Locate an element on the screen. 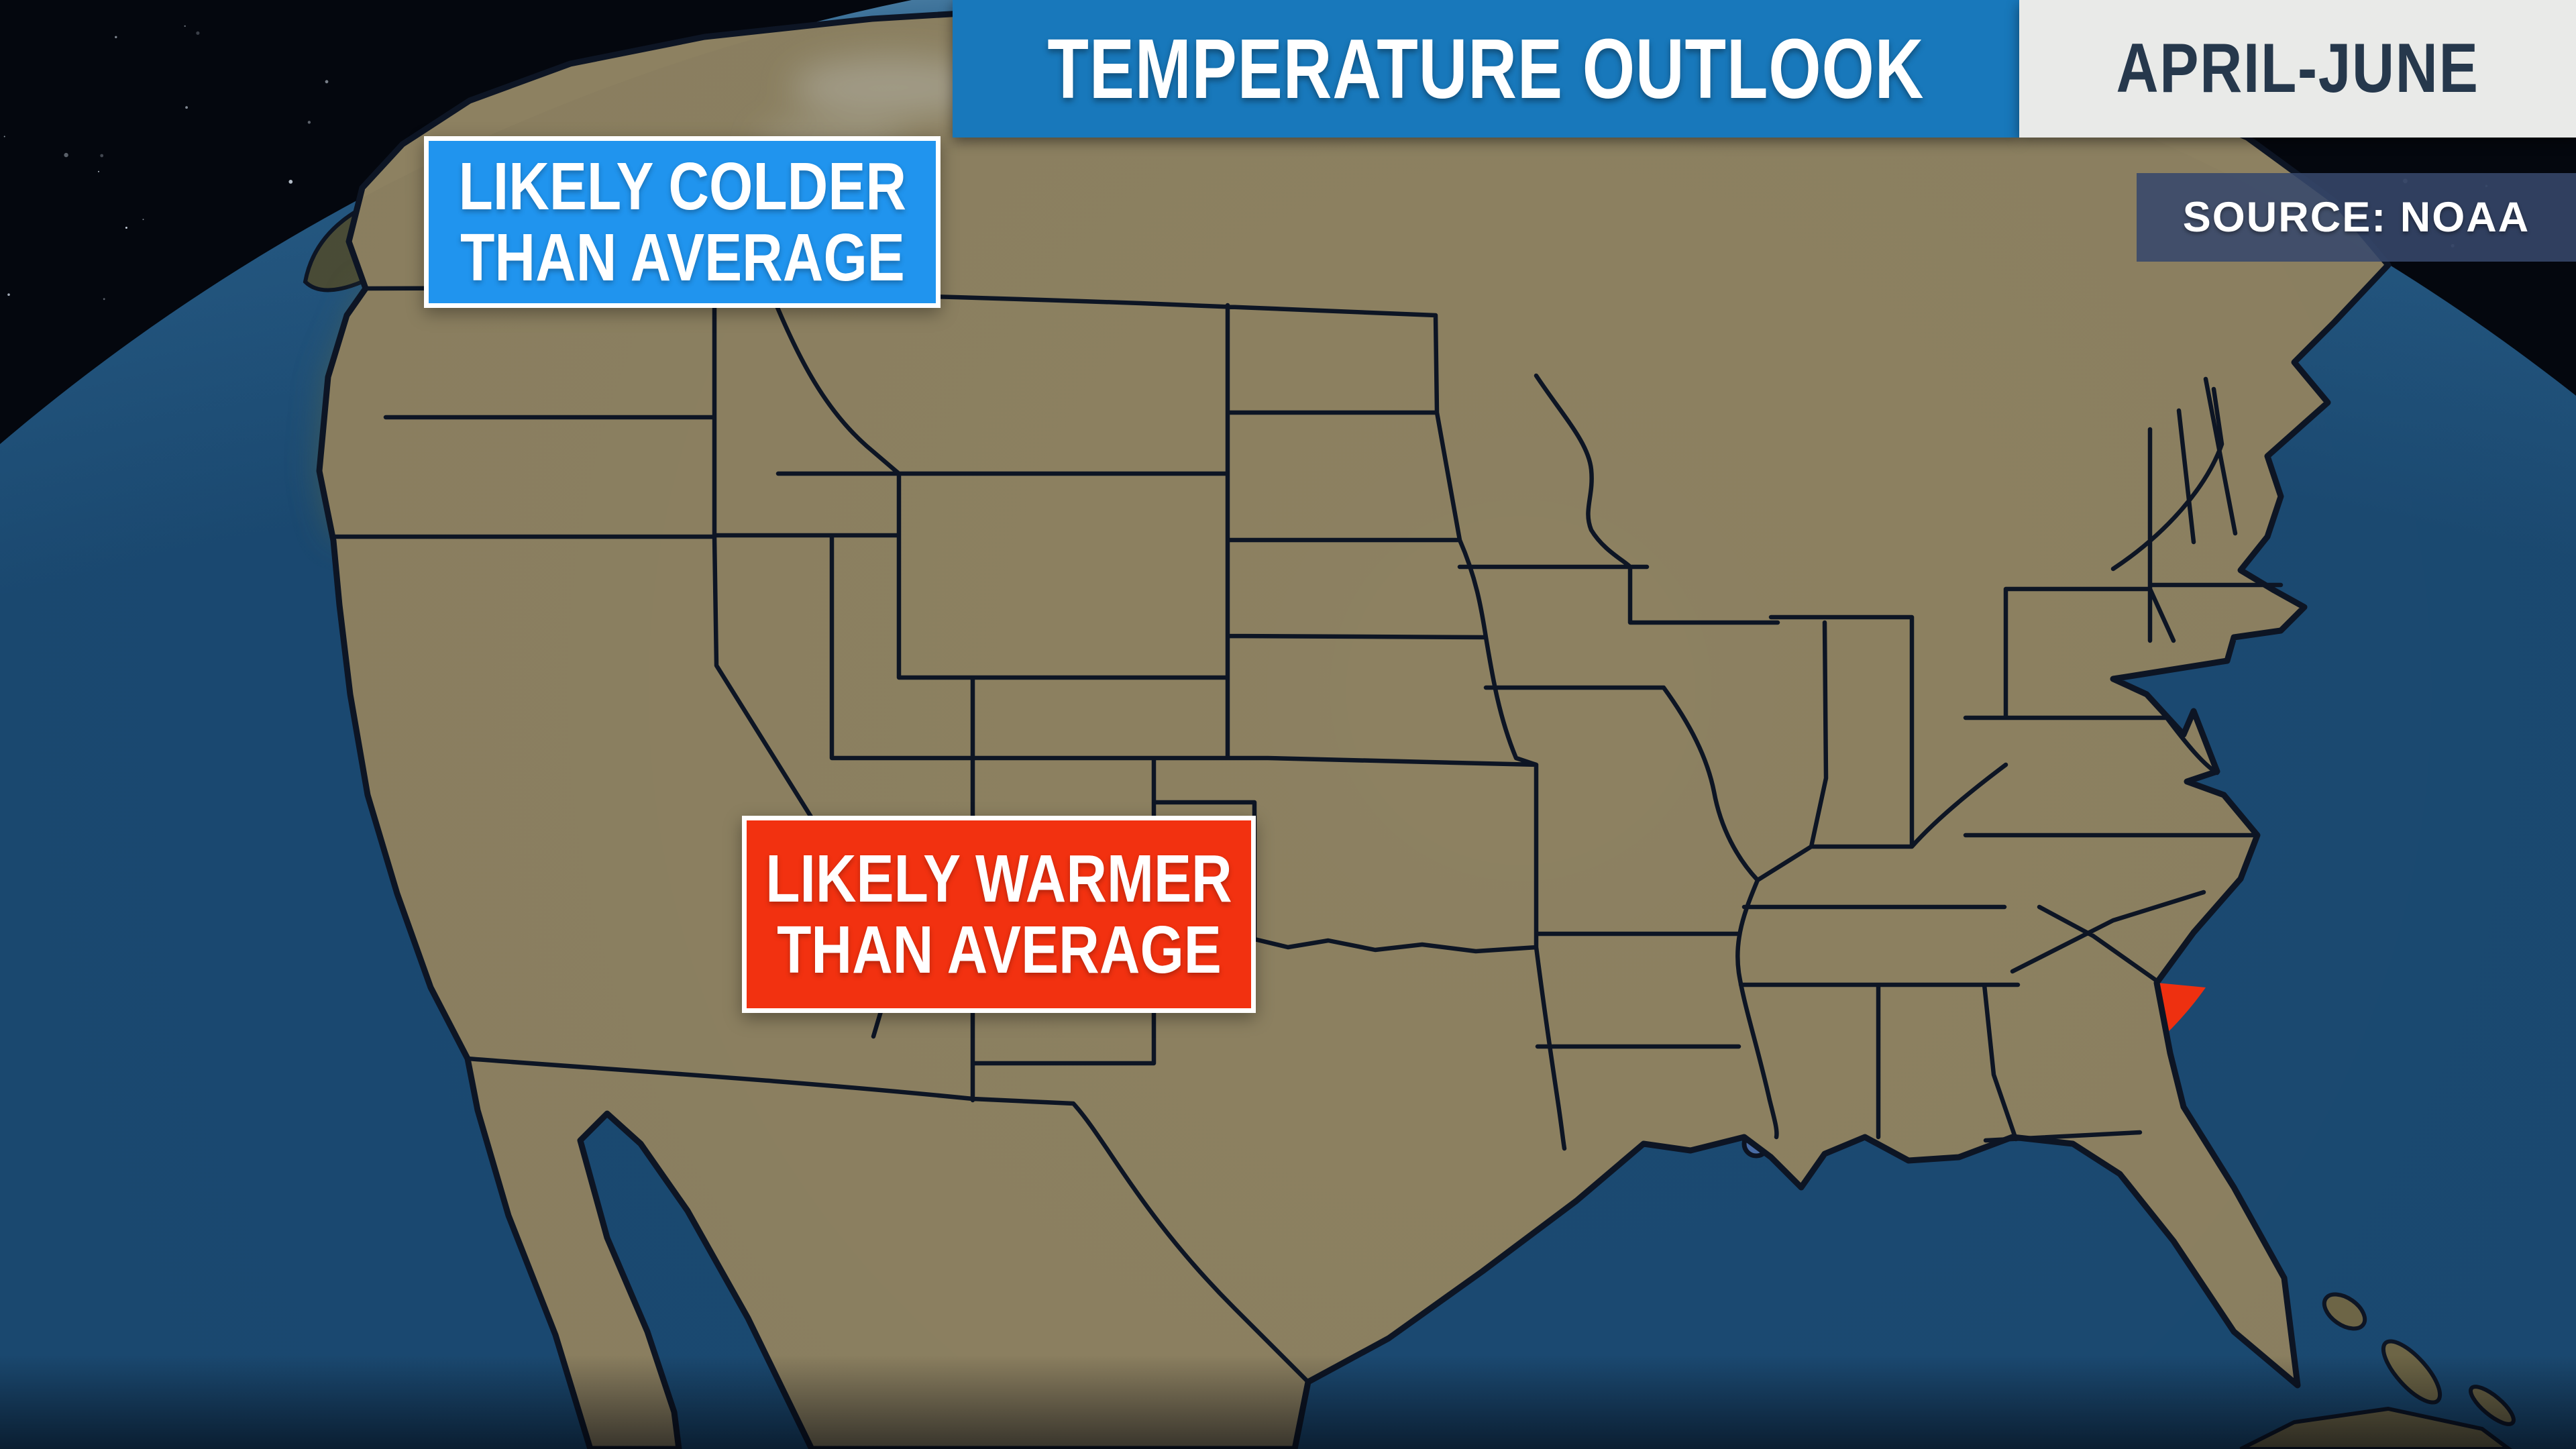  bottom-vignette is located at coordinates (1288, 1402).